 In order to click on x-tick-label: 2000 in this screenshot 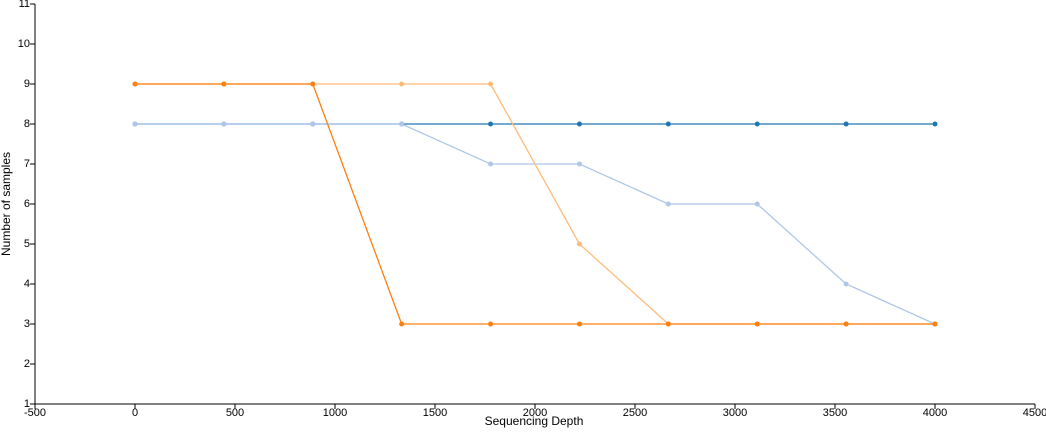, I will do `click(535, 413)`.